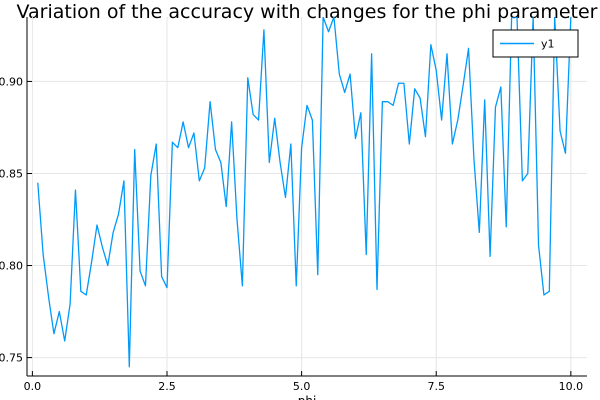 This screenshot has height=400, width=600. What do you see at coordinates (436, 386) in the screenshot?
I see `x-tick-label: 7.5` at bounding box center [436, 386].